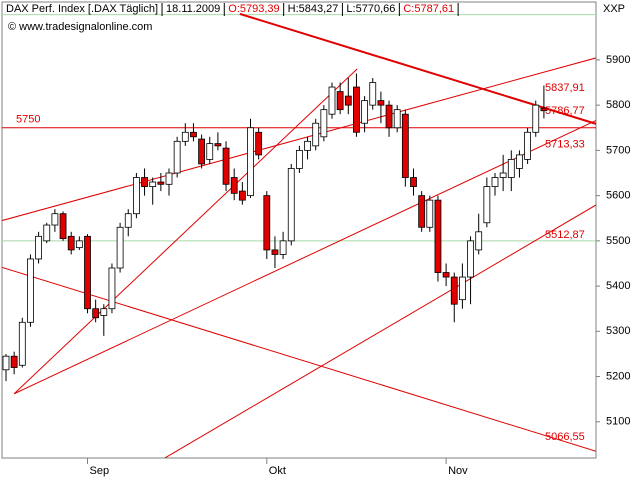 The width and height of the screenshot is (640, 480). Describe the element at coordinates (618, 241) in the screenshot. I see `y-tick-label: 5500` at that location.